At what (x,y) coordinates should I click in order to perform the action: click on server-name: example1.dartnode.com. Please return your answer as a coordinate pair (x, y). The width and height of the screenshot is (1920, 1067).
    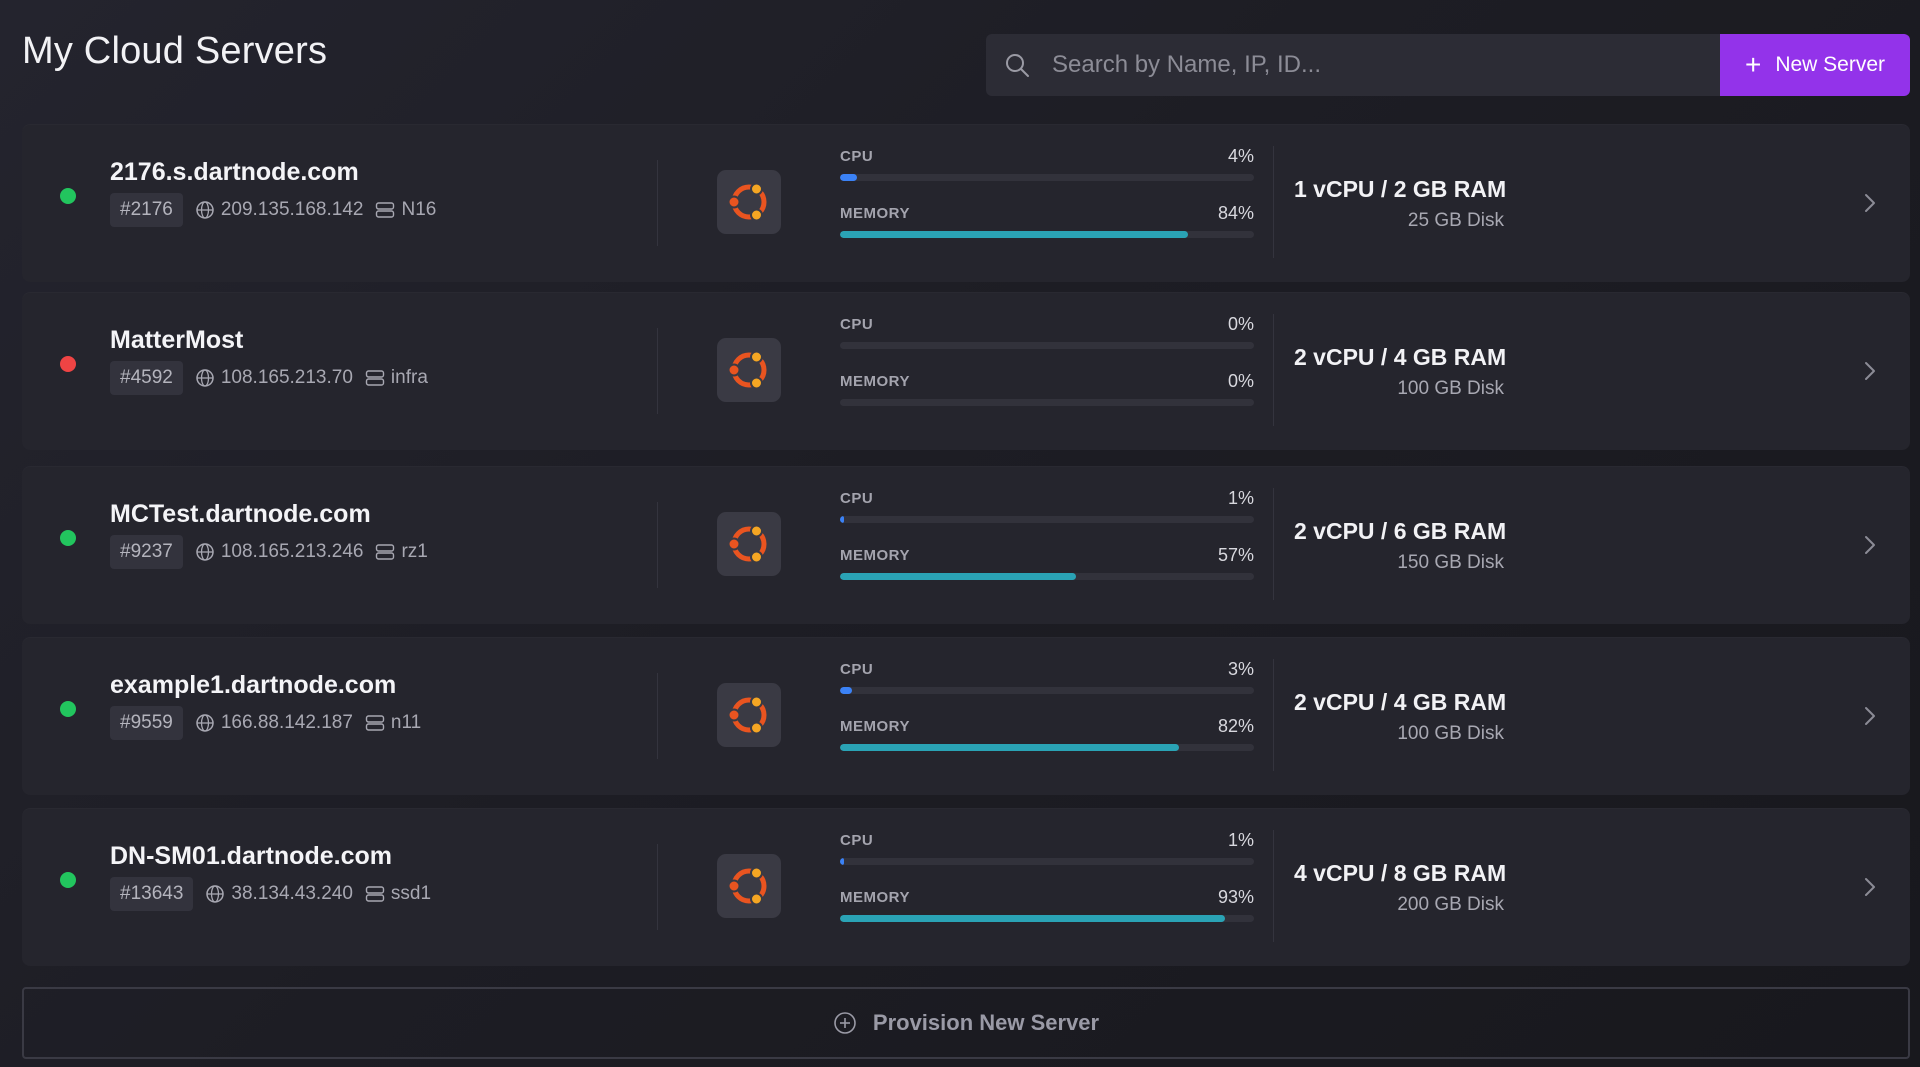
    Looking at the image, I should click on (253, 685).